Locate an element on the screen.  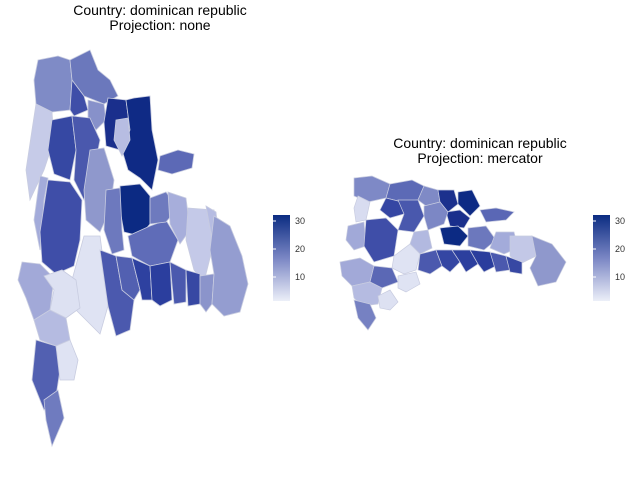
title-projection: Projection: mercator is located at coordinates (480, 158).